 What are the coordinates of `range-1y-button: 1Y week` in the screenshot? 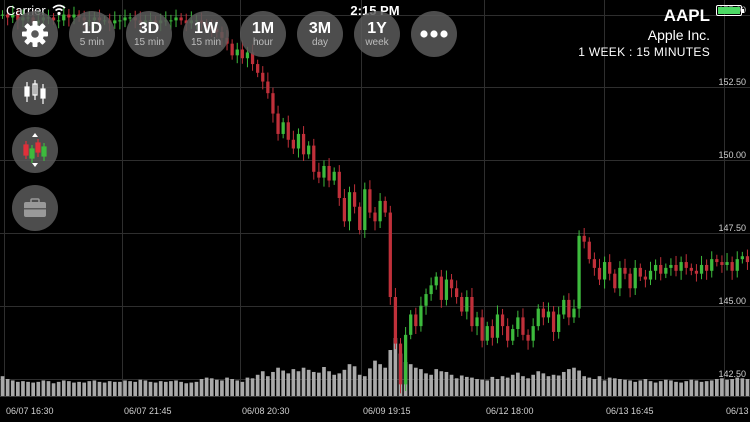 It's located at (377, 34).